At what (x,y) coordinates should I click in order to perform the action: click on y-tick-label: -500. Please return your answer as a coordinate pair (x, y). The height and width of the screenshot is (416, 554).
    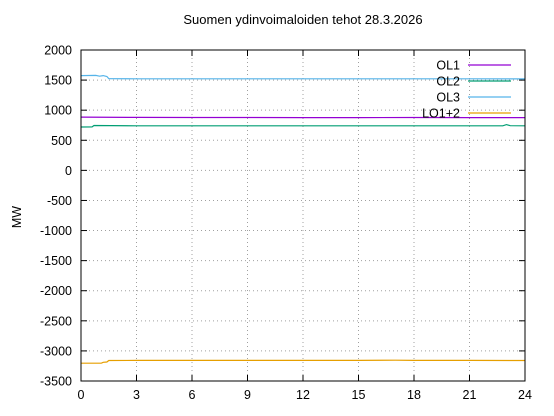
    Looking at the image, I should click on (59, 201).